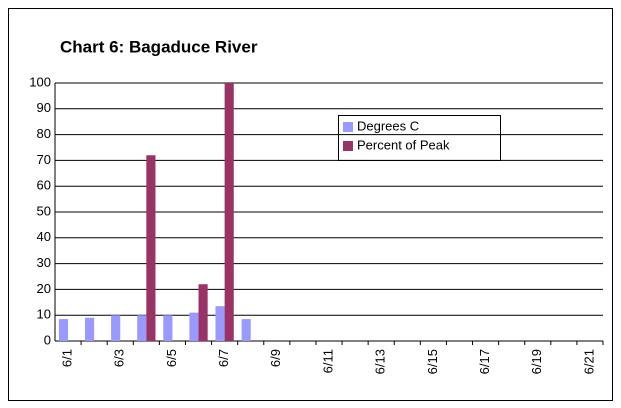  I want to click on y-tick-label: 100, so click(40, 81).